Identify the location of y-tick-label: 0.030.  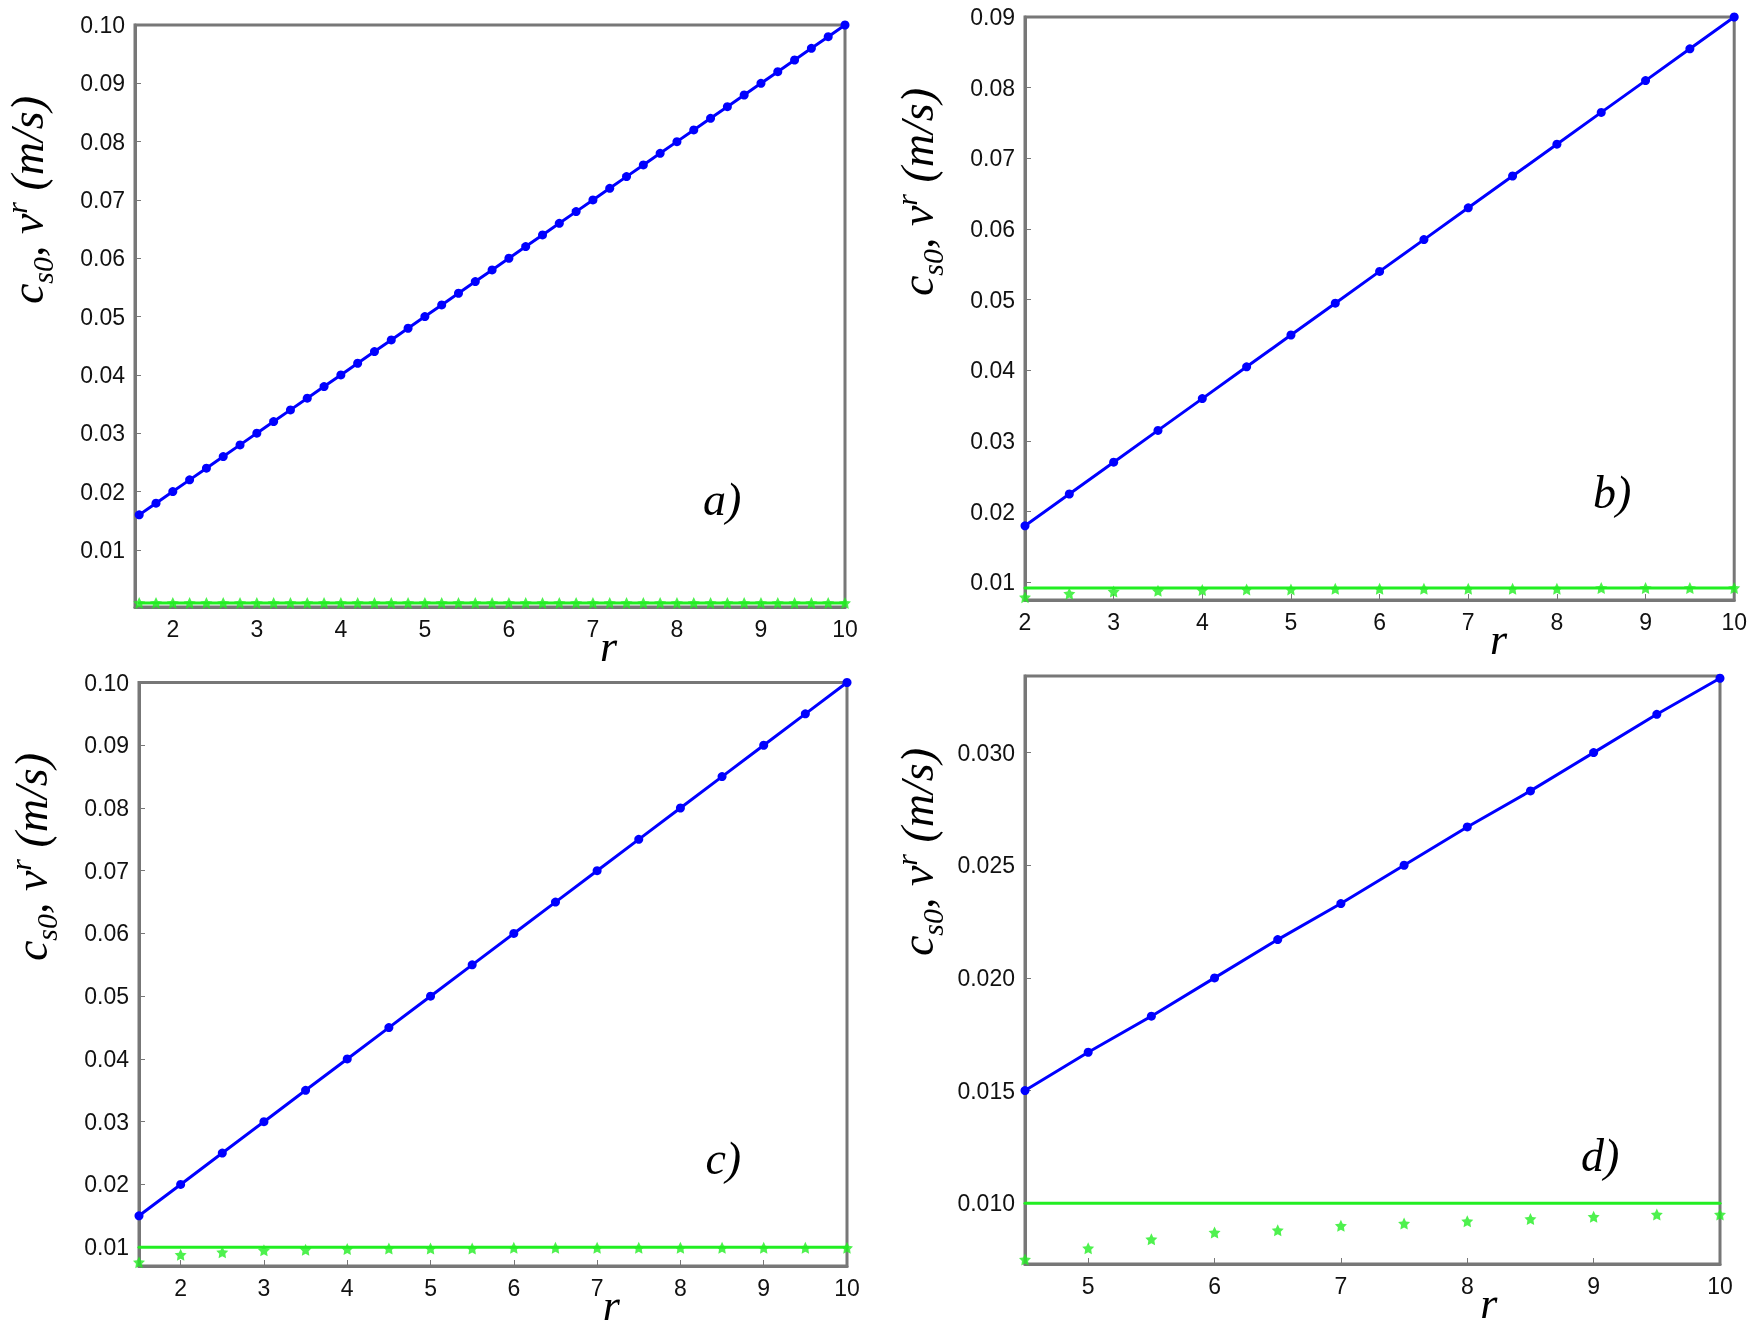
(986, 752).